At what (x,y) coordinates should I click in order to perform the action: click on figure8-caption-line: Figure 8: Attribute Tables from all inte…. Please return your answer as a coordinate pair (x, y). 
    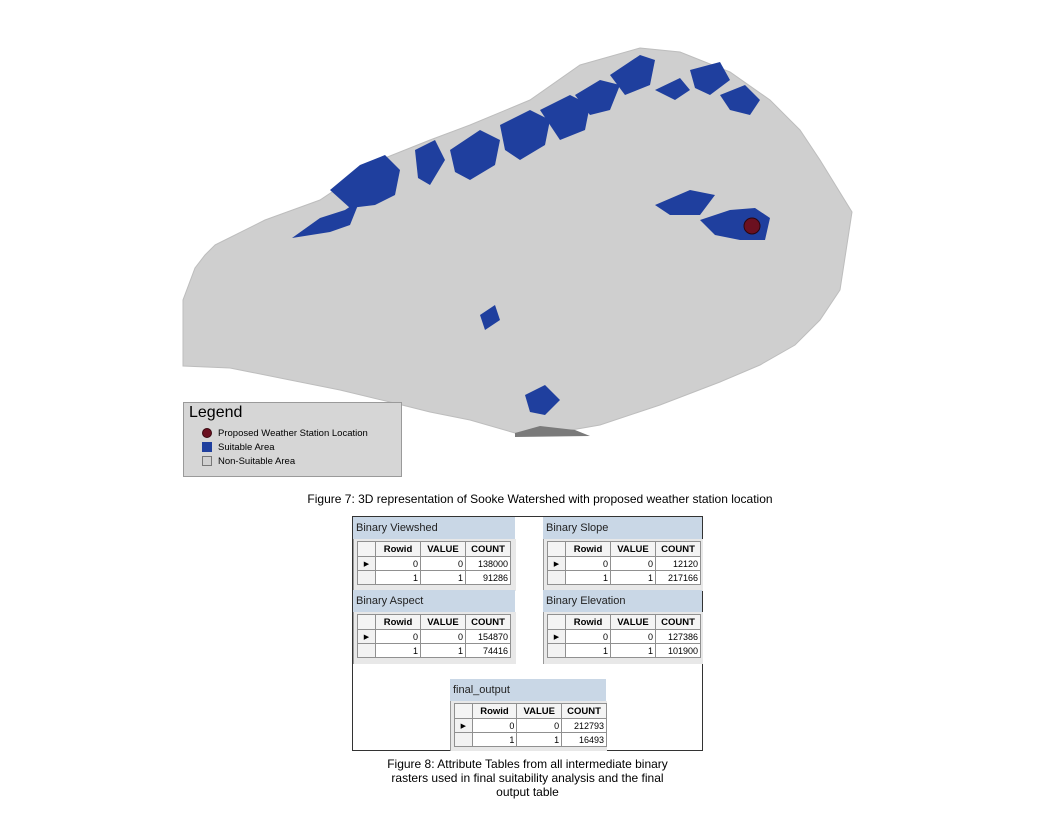
    Looking at the image, I should click on (527, 764).